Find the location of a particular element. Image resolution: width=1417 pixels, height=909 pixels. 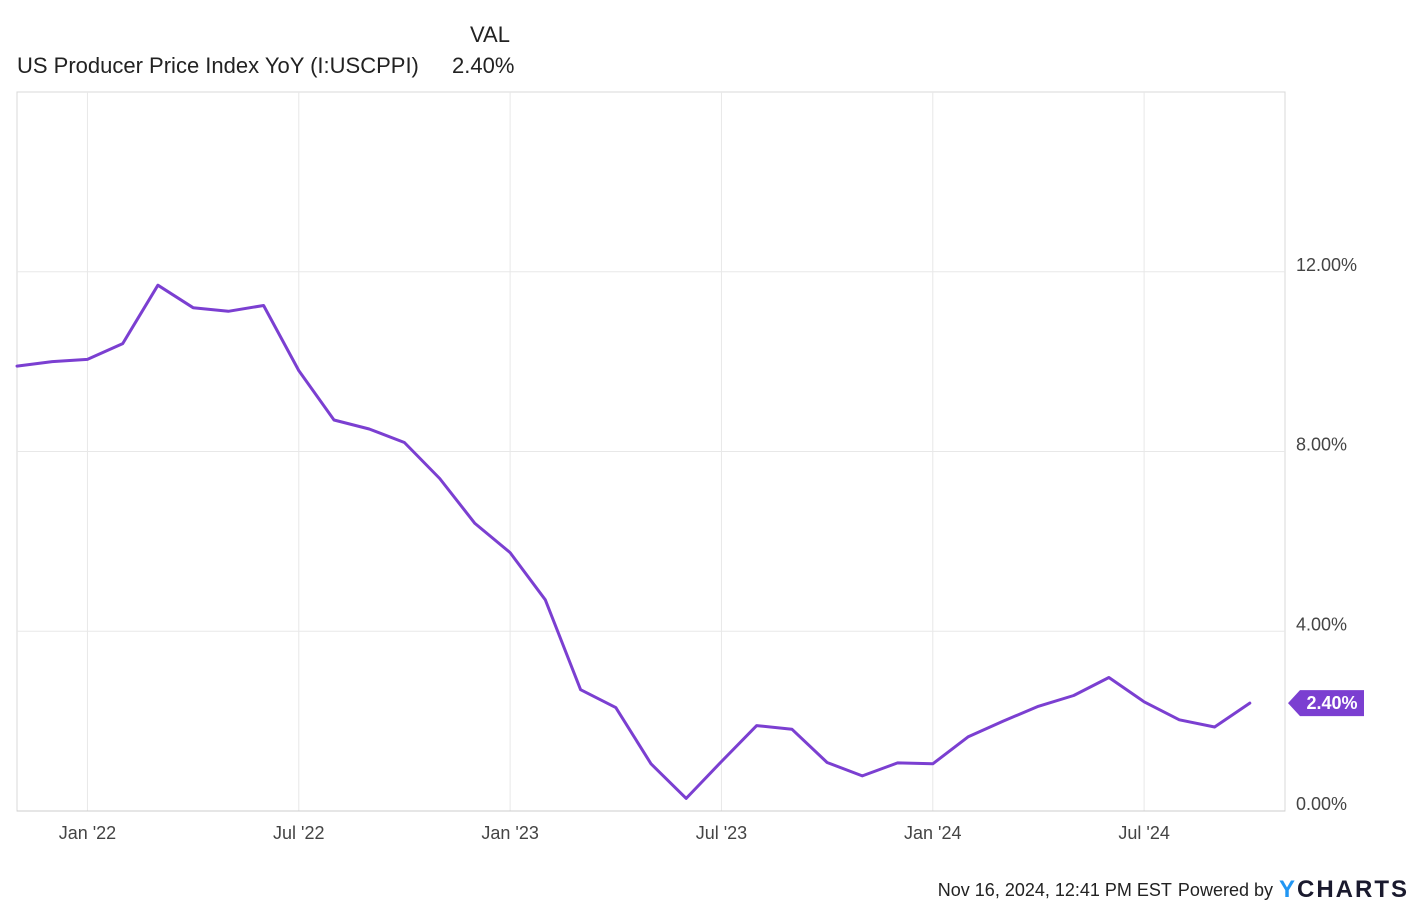

last-value-badge is located at coordinates (1326, 703).